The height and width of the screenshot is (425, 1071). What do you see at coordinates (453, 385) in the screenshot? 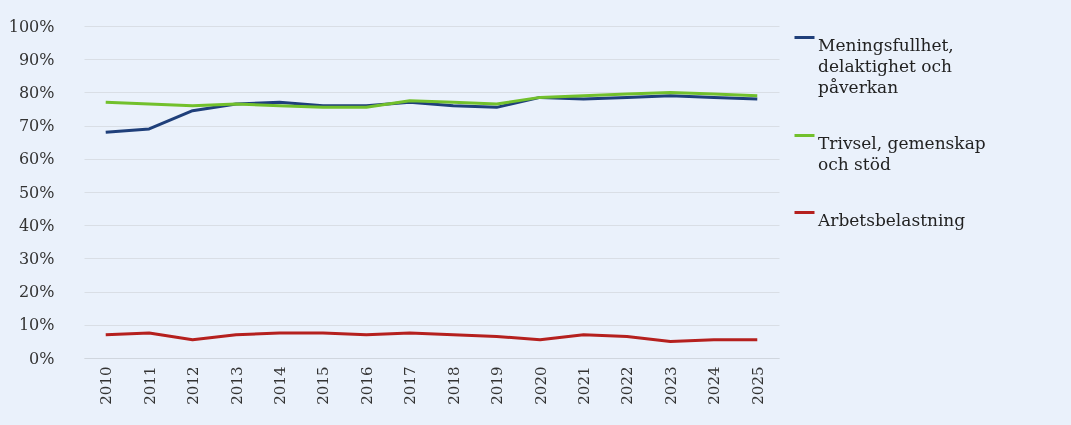
I see `x-tick-label: 2018` at bounding box center [453, 385].